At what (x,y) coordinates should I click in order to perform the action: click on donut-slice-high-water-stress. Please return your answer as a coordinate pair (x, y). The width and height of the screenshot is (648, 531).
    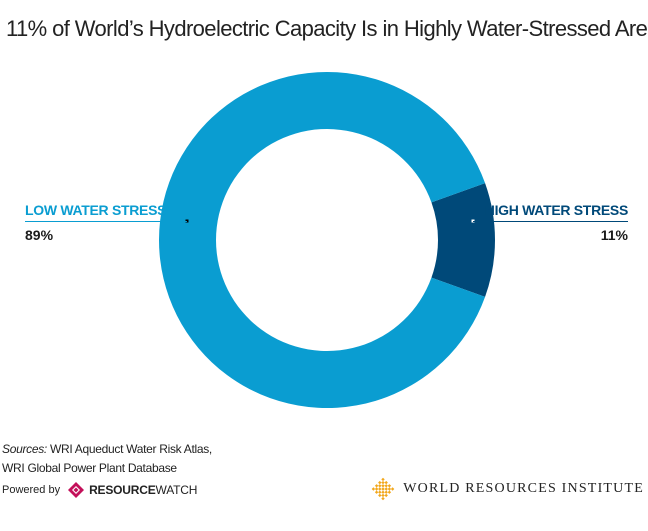
    Looking at the image, I should click on (463, 240).